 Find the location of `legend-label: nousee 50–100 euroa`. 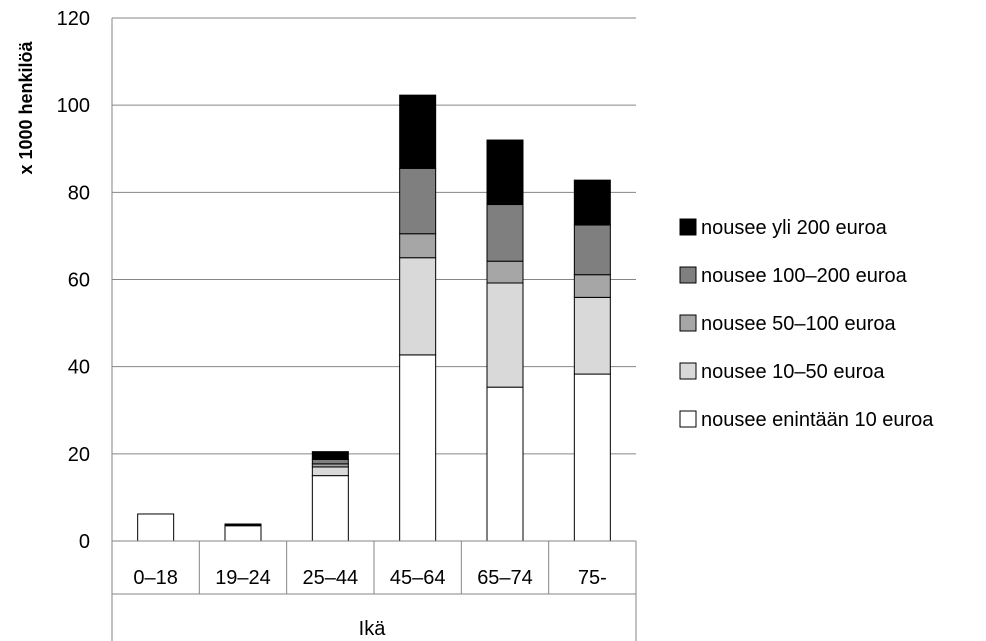

legend-label: nousee 50–100 euroa is located at coordinates (798, 324).